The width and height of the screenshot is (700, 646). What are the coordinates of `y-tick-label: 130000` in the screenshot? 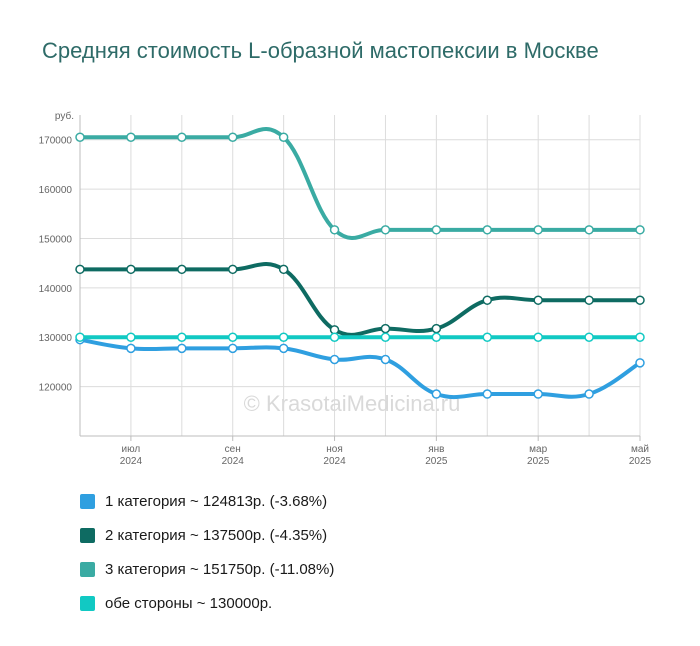 It's located at (56, 338).